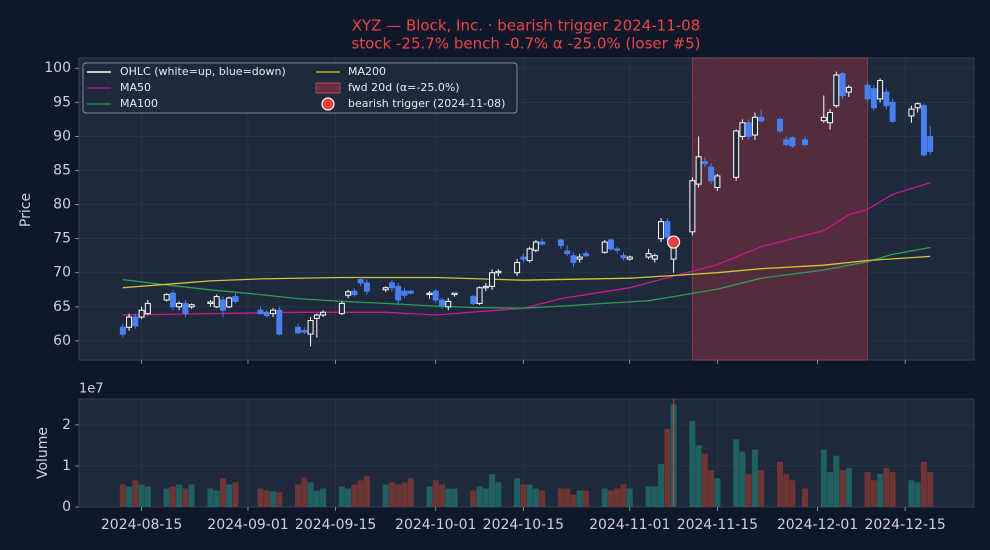  What do you see at coordinates (367, 71) in the screenshot?
I see `legend-label: MA200` at bounding box center [367, 71].